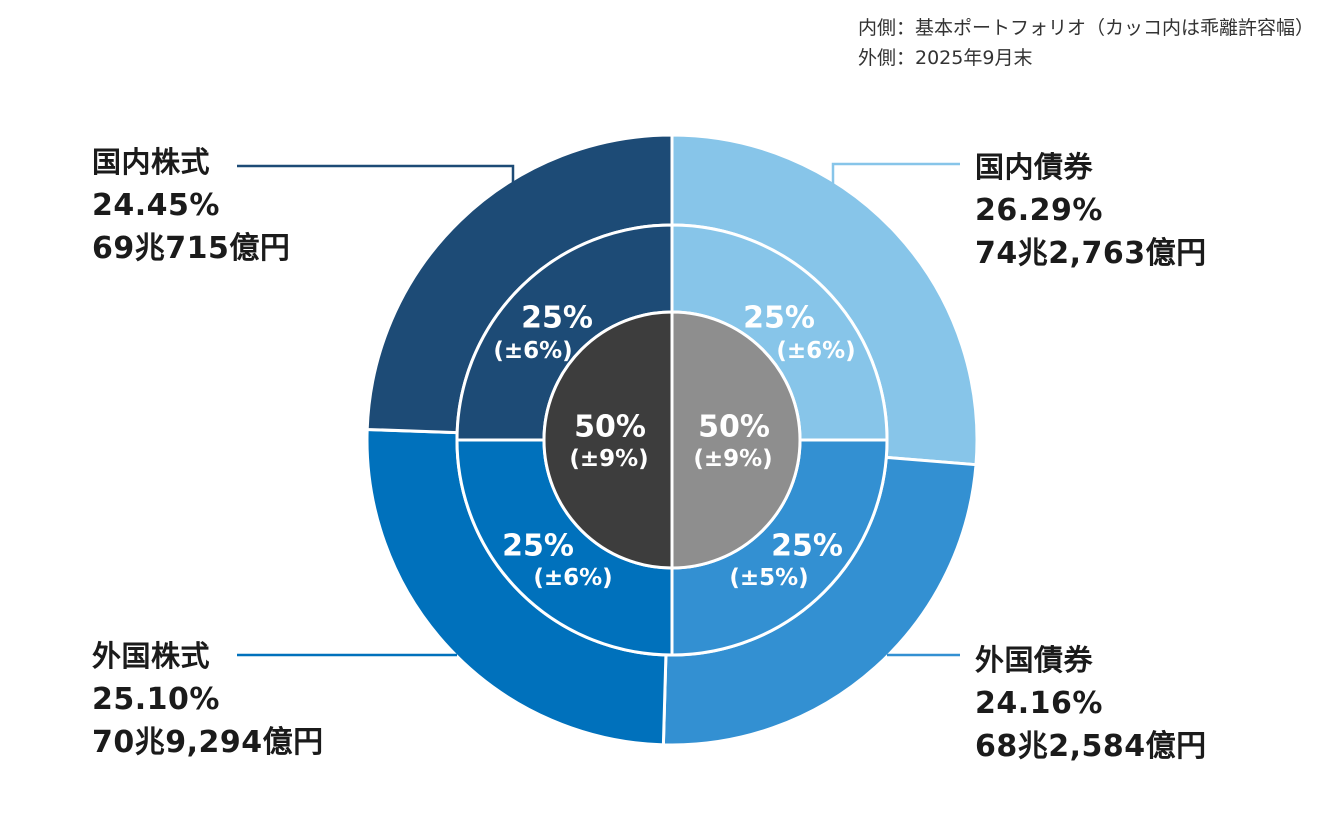 Image resolution: width=1340 pixels, height=827 pixels. What do you see at coordinates (1091, 253) in the screenshot?
I see `amount-value: 74兆2,763億円` at bounding box center [1091, 253].